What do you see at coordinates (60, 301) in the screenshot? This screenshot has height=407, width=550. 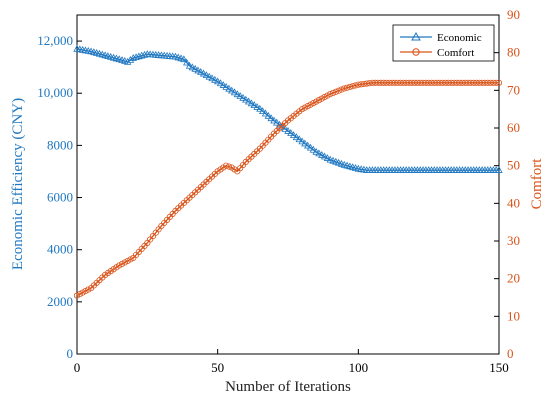 I see `y-left-tick-label: 2000` at bounding box center [60, 301].